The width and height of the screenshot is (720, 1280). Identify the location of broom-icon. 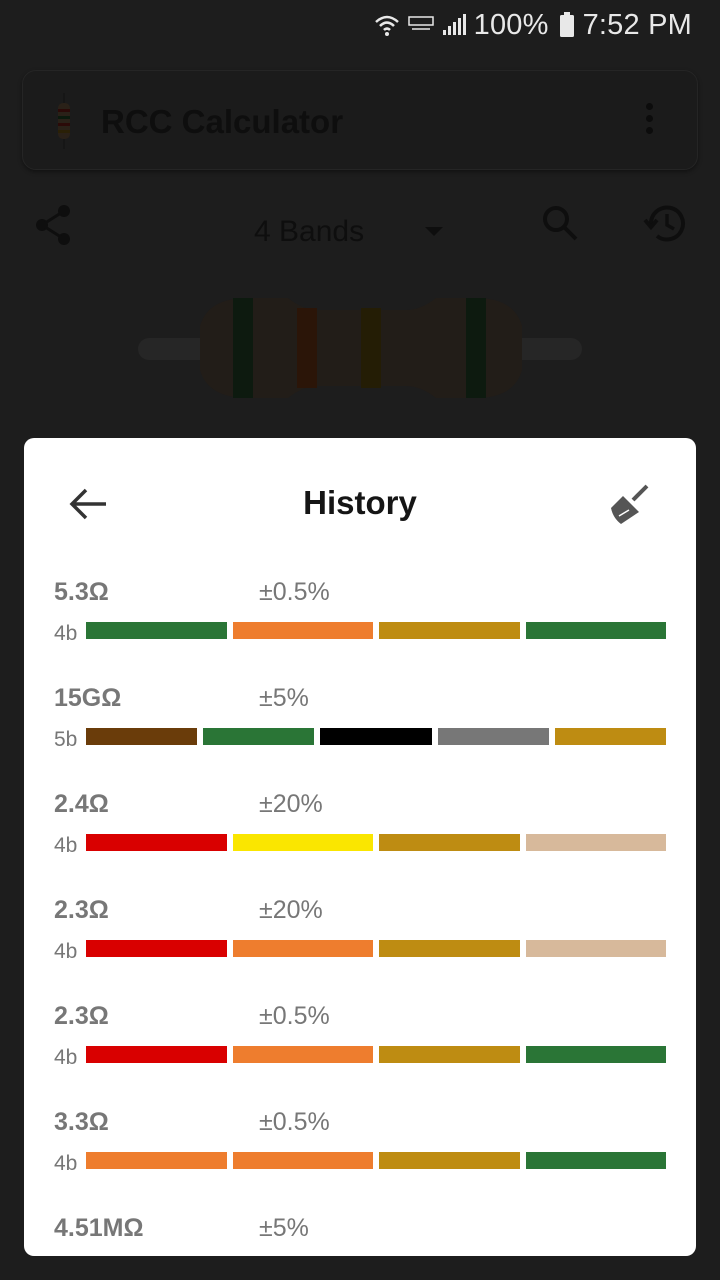
(631, 504).